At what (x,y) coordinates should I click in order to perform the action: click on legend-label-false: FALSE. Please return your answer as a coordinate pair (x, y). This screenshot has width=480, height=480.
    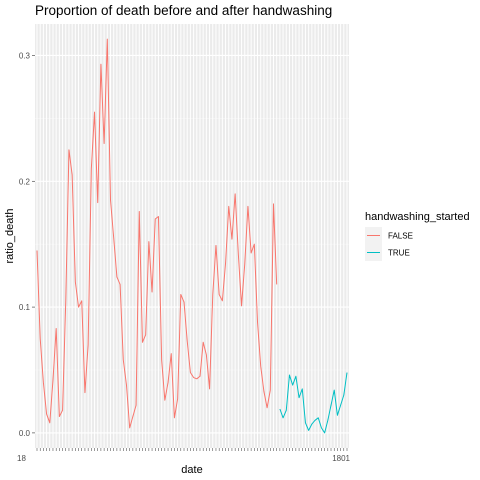
    Looking at the image, I should click on (400, 236).